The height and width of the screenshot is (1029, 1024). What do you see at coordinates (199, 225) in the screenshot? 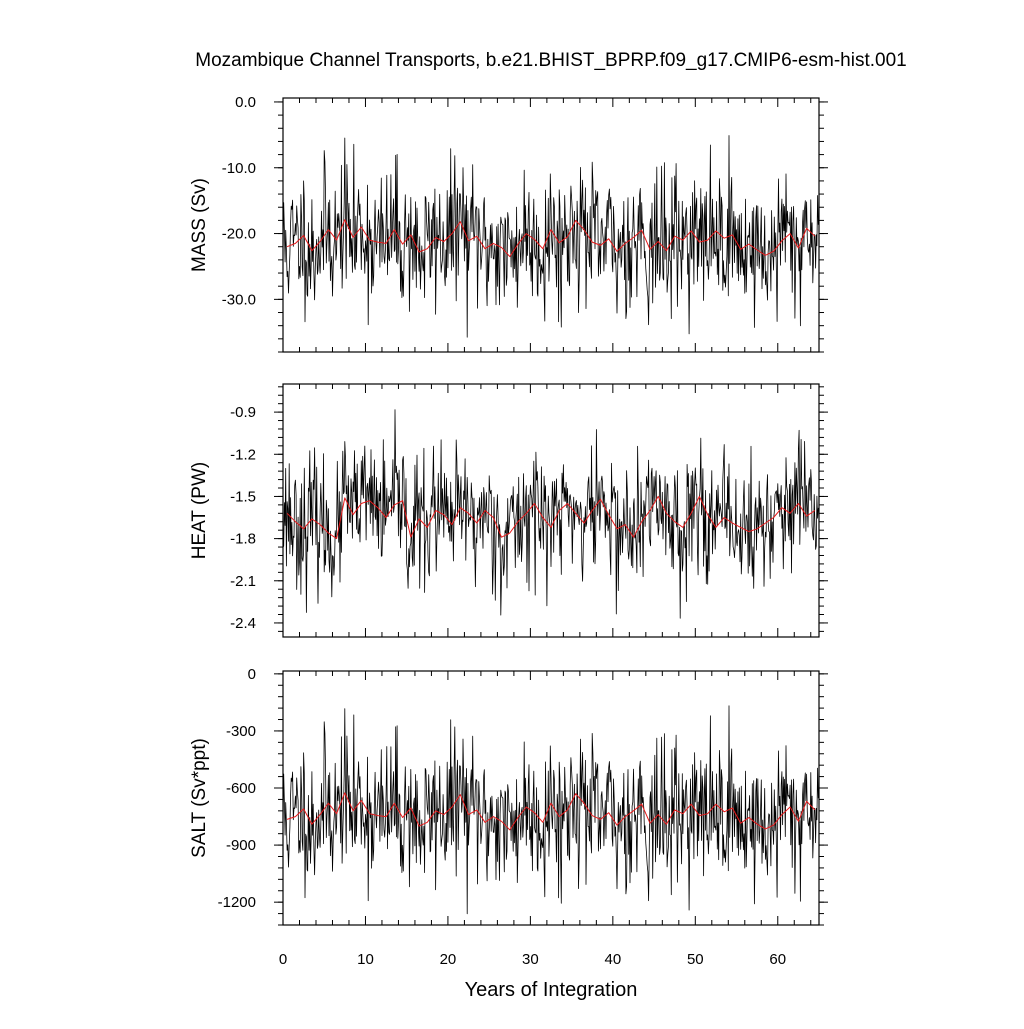
I see `y-axis-label: MASS (Sv)` at bounding box center [199, 225].